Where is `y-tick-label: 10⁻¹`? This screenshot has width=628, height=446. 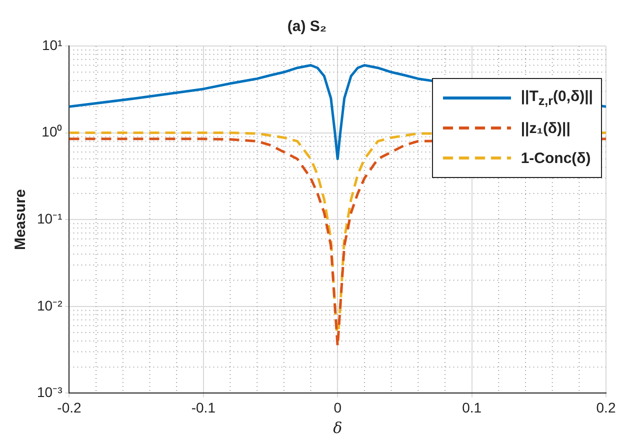 y-tick-label: 10⁻¹ is located at coordinates (50, 218).